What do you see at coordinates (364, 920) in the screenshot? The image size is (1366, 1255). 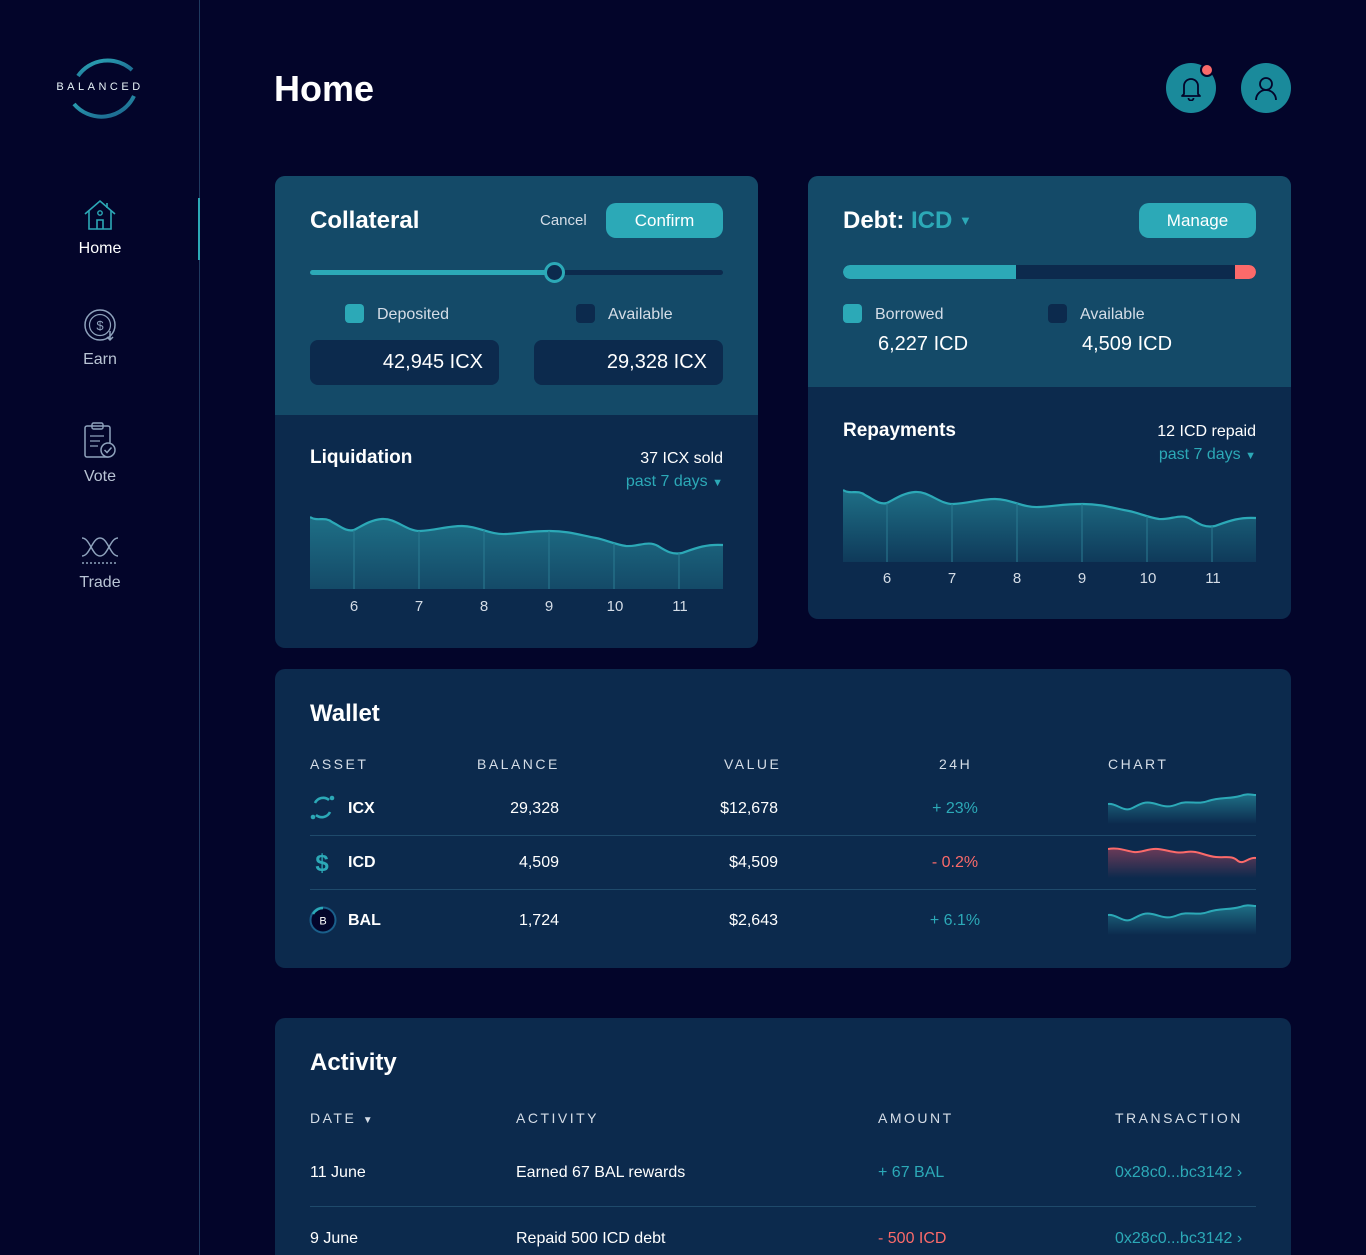 I see `asset-name: BAL` at bounding box center [364, 920].